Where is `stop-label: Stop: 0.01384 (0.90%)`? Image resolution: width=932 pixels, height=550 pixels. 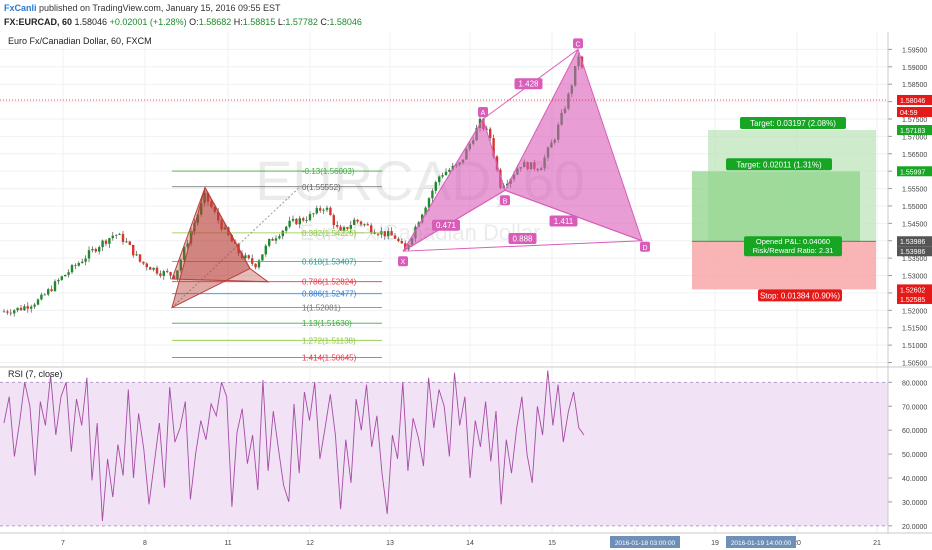
stop-label: Stop: 0.01384 (0.90%) is located at coordinates (800, 295).